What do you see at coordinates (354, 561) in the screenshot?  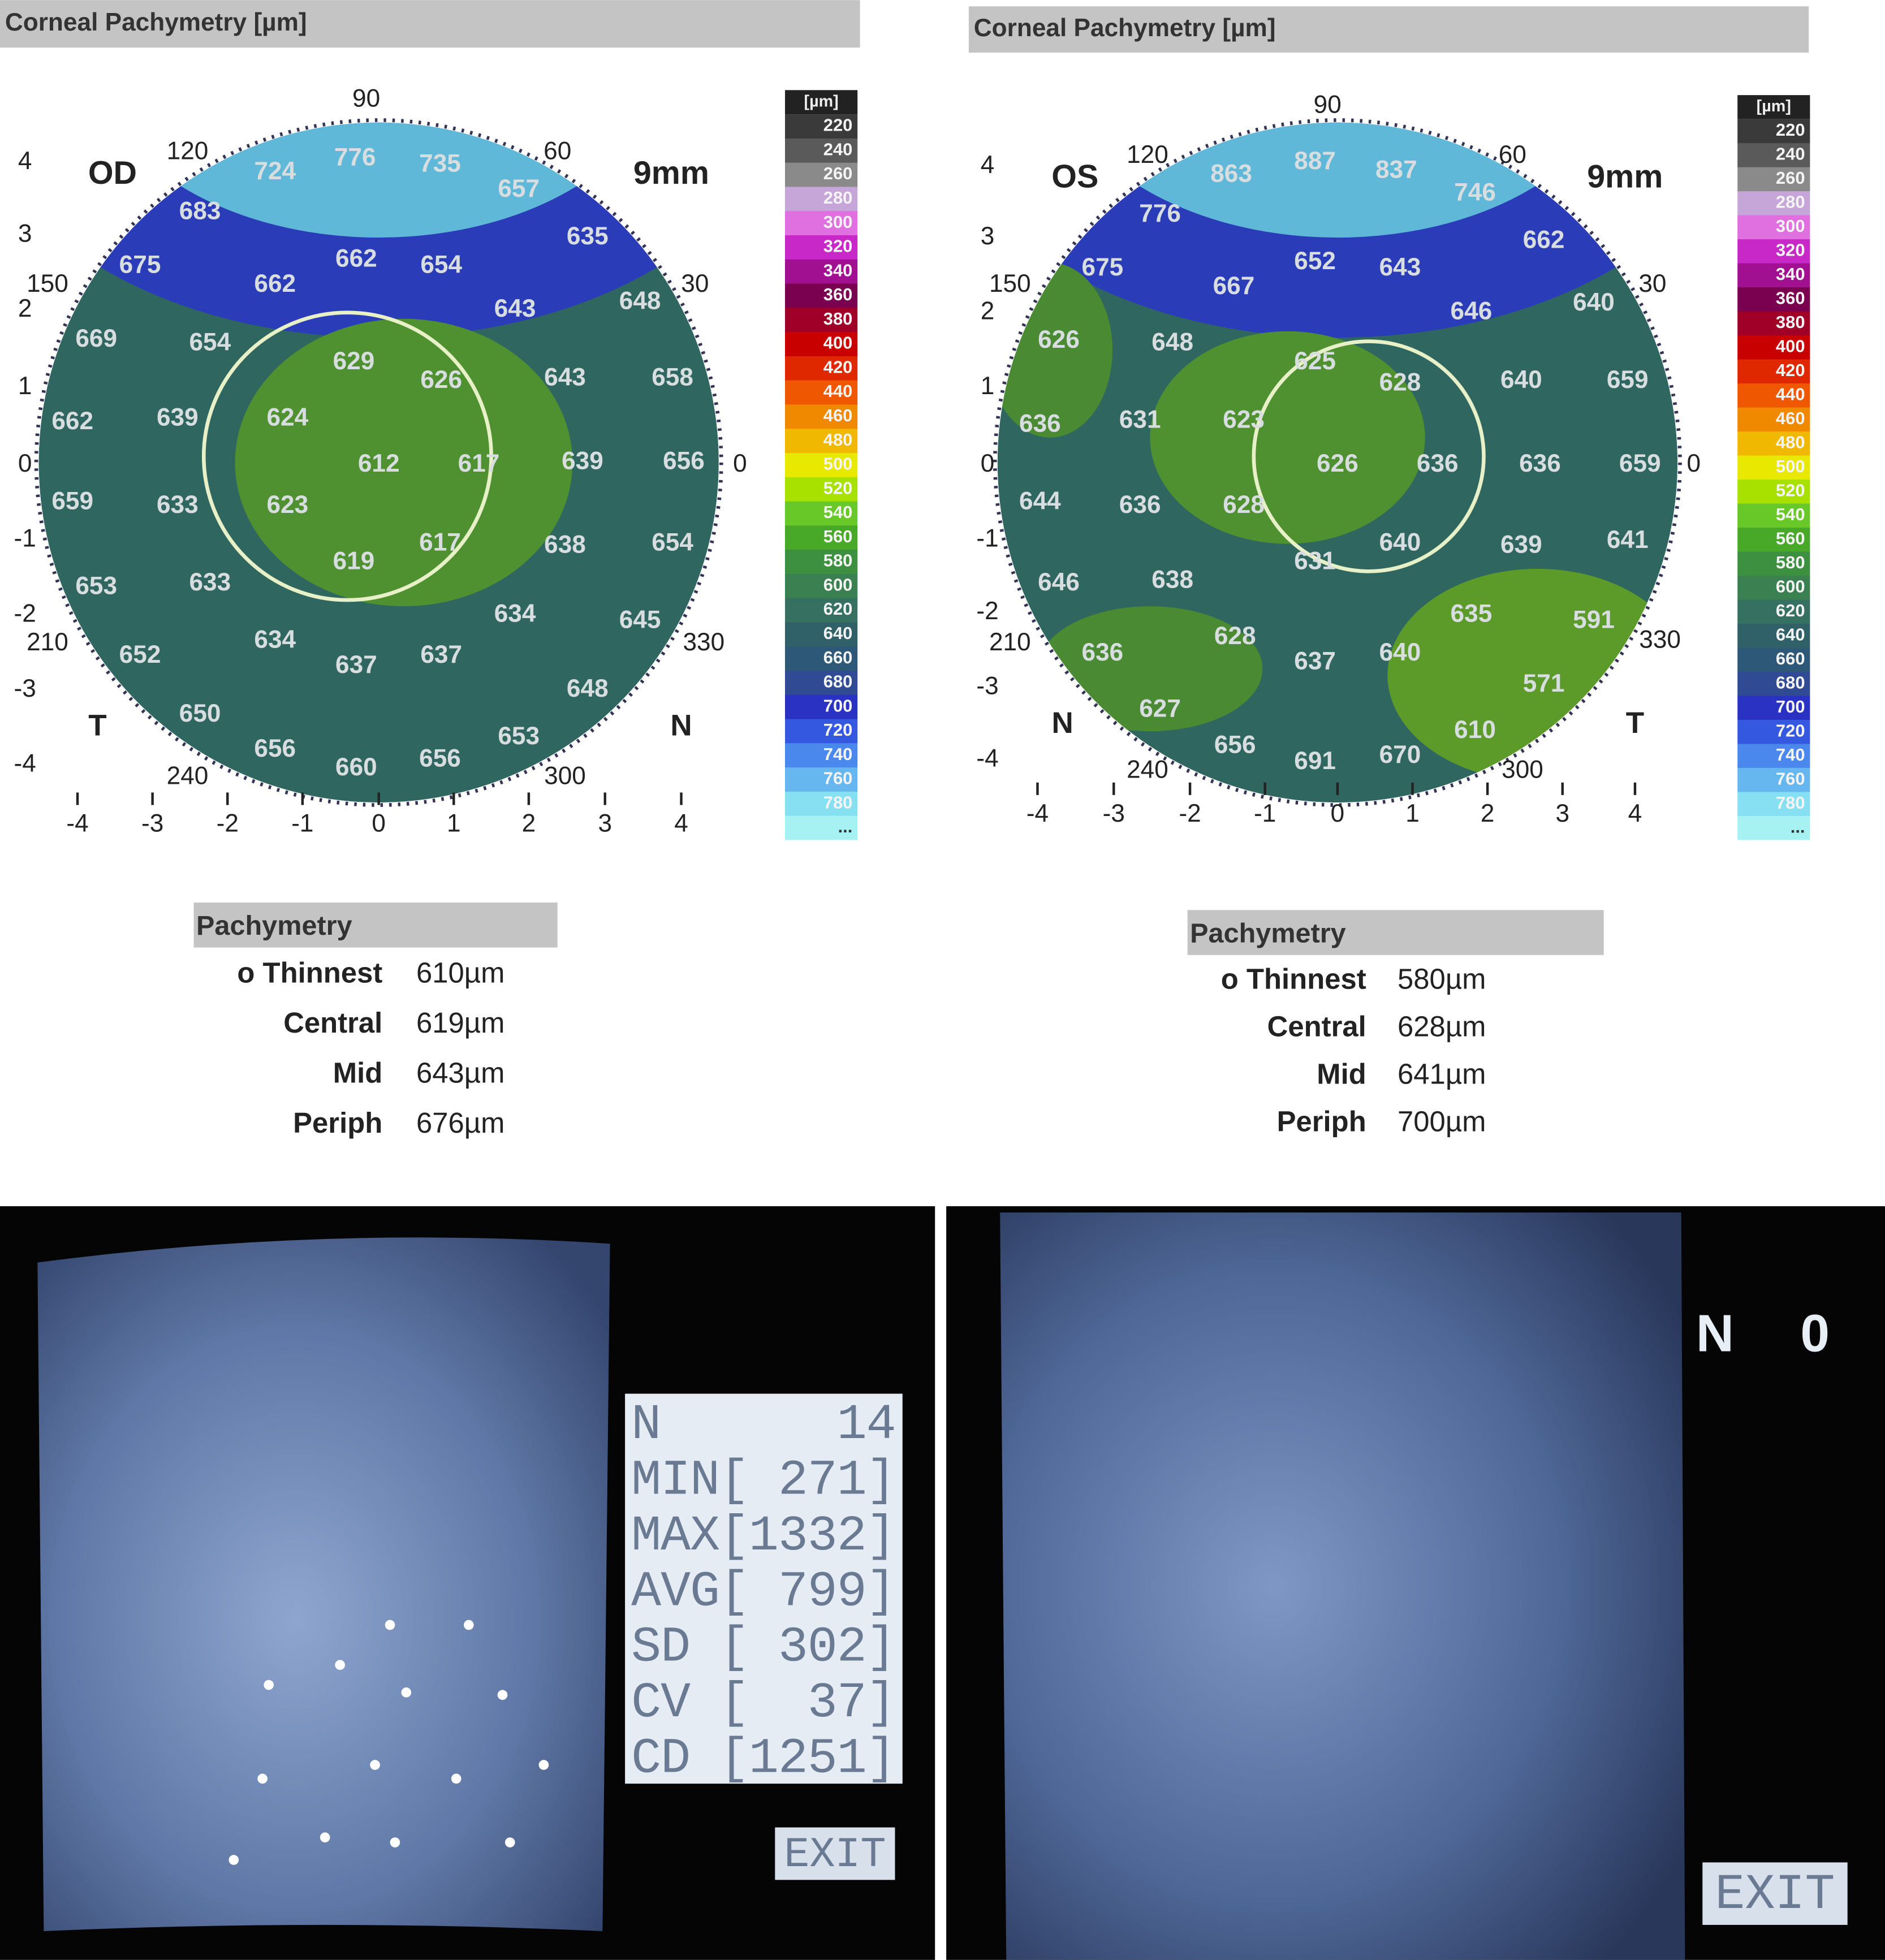 I see `map-value: 619` at bounding box center [354, 561].